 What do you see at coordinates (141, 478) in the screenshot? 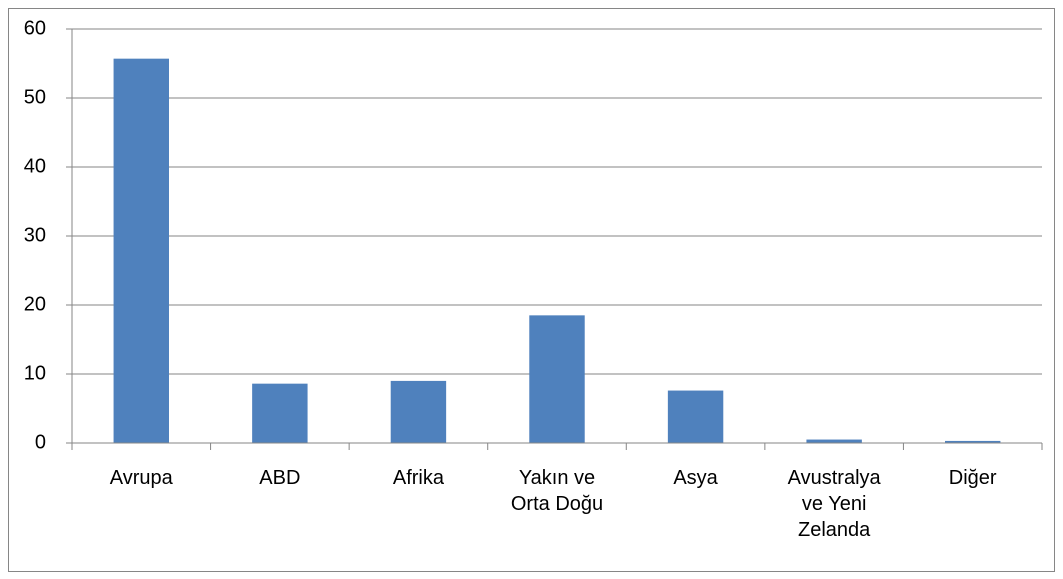
I see `x-tick-label: Avrupa` at bounding box center [141, 478].